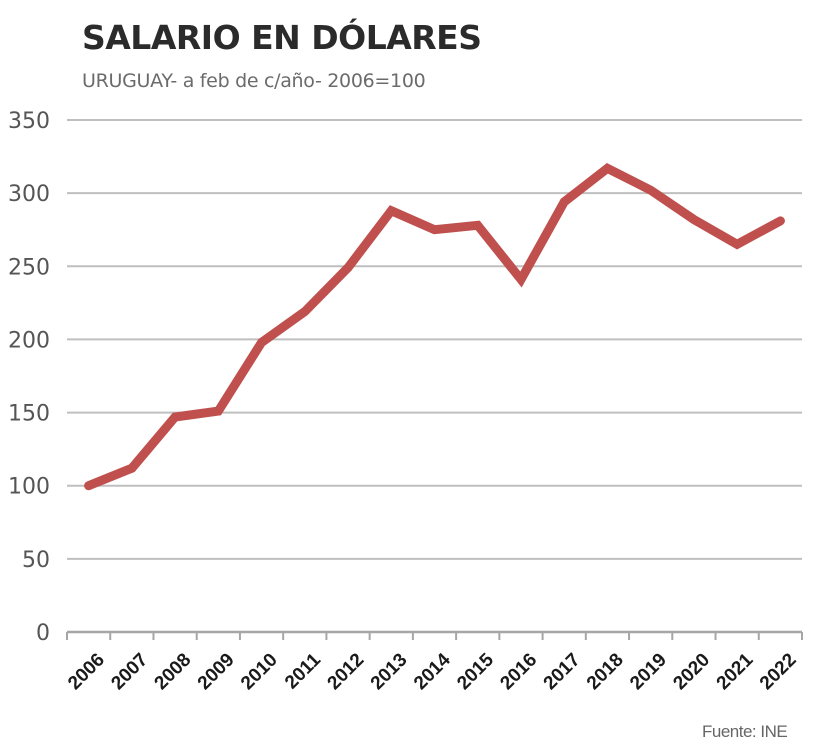 The width and height of the screenshot is (840, 754). Describe the element at coordinates (29, 194) in the screenshot. I see `y-tick-label: 300` at that location.